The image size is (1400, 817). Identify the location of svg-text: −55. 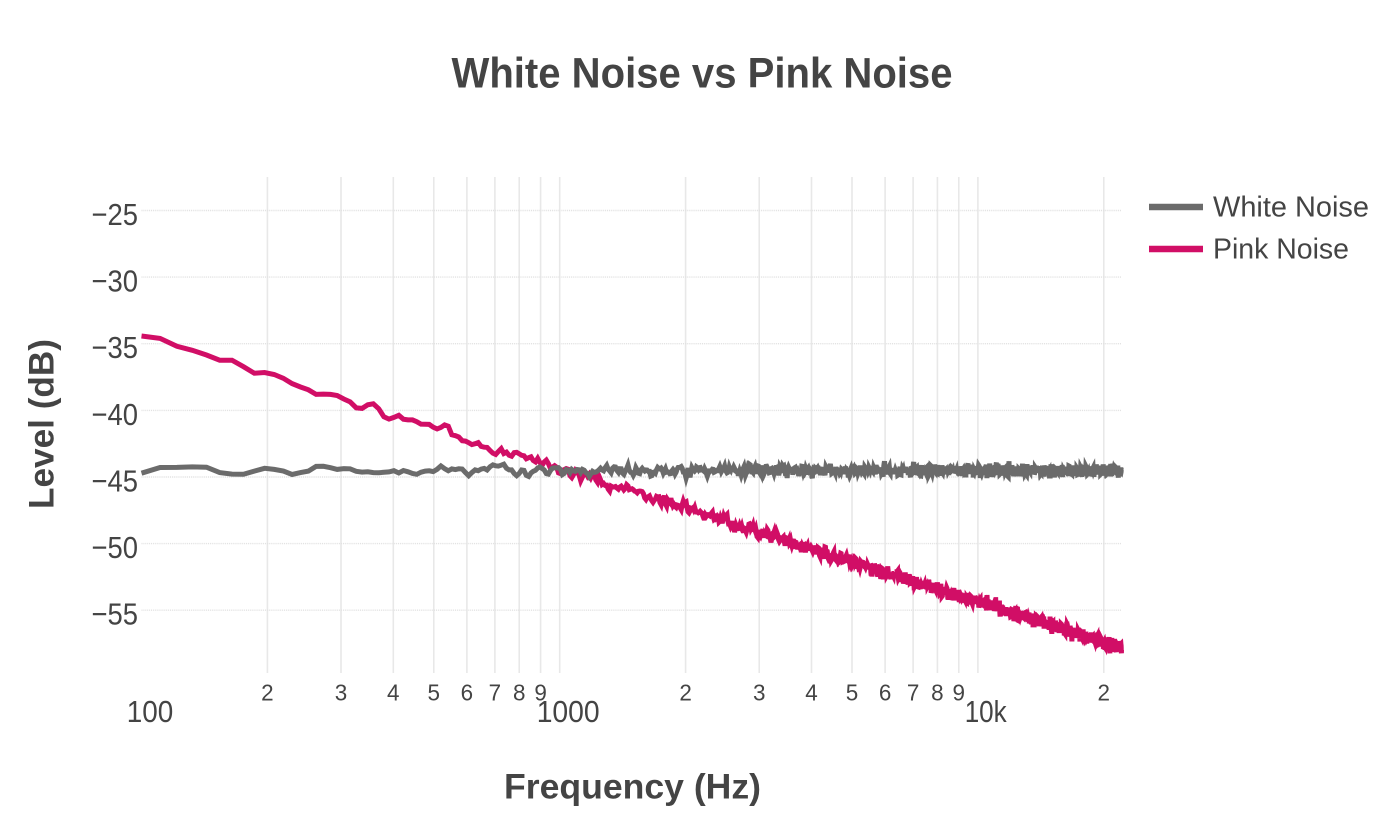
(115, 614).